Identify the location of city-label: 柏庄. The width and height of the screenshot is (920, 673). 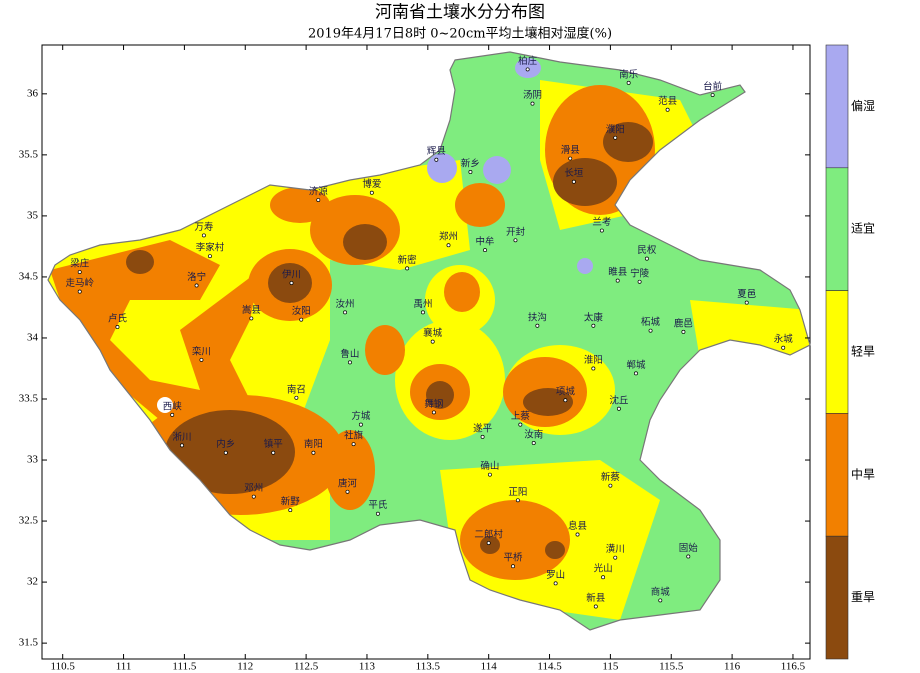
(528, 61).